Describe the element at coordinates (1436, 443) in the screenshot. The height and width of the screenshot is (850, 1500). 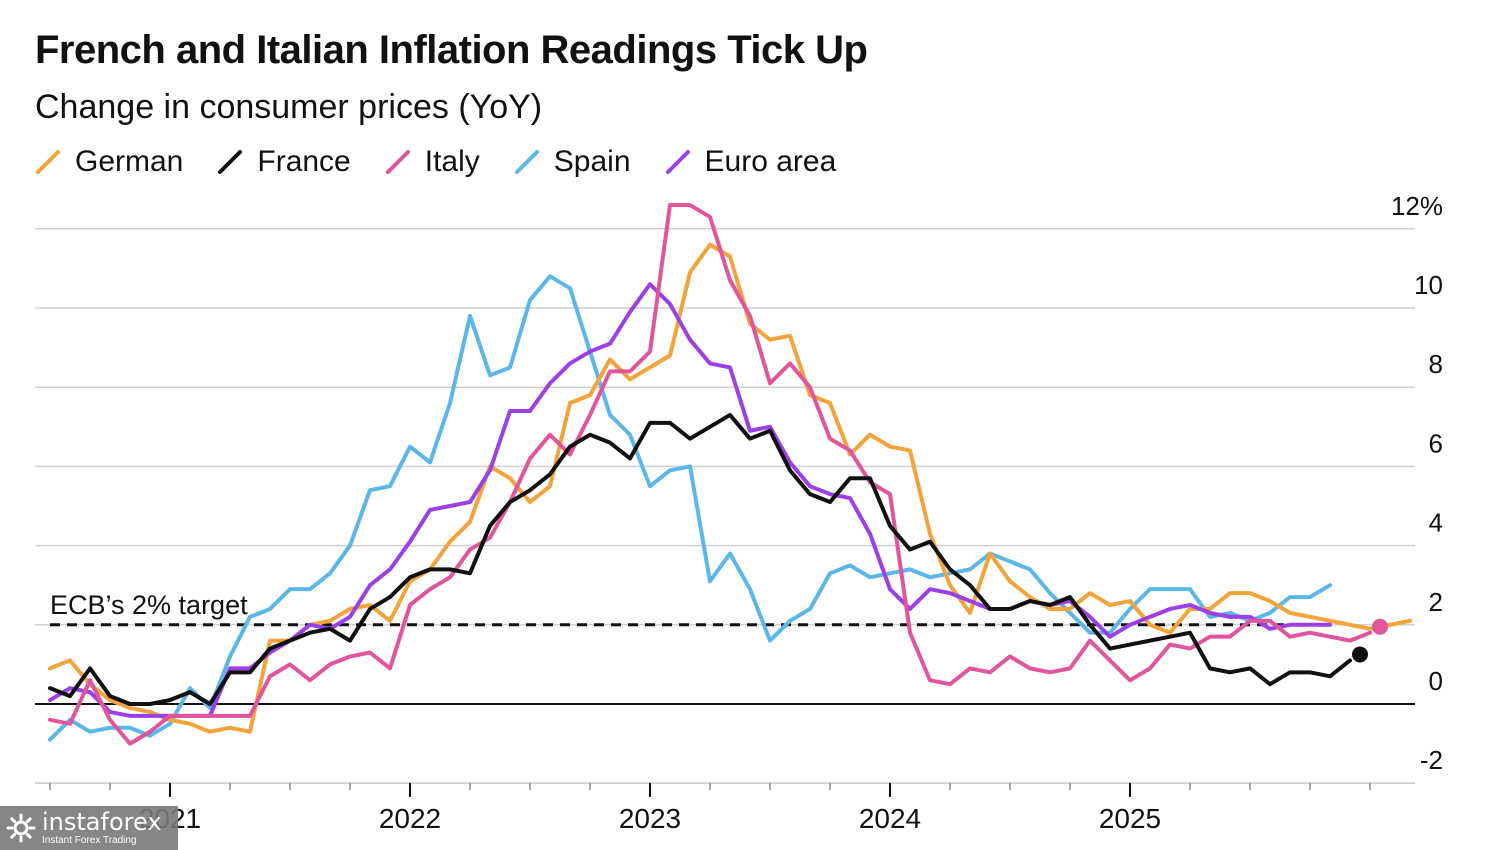
I see `y-tick-label: 6` at that location.